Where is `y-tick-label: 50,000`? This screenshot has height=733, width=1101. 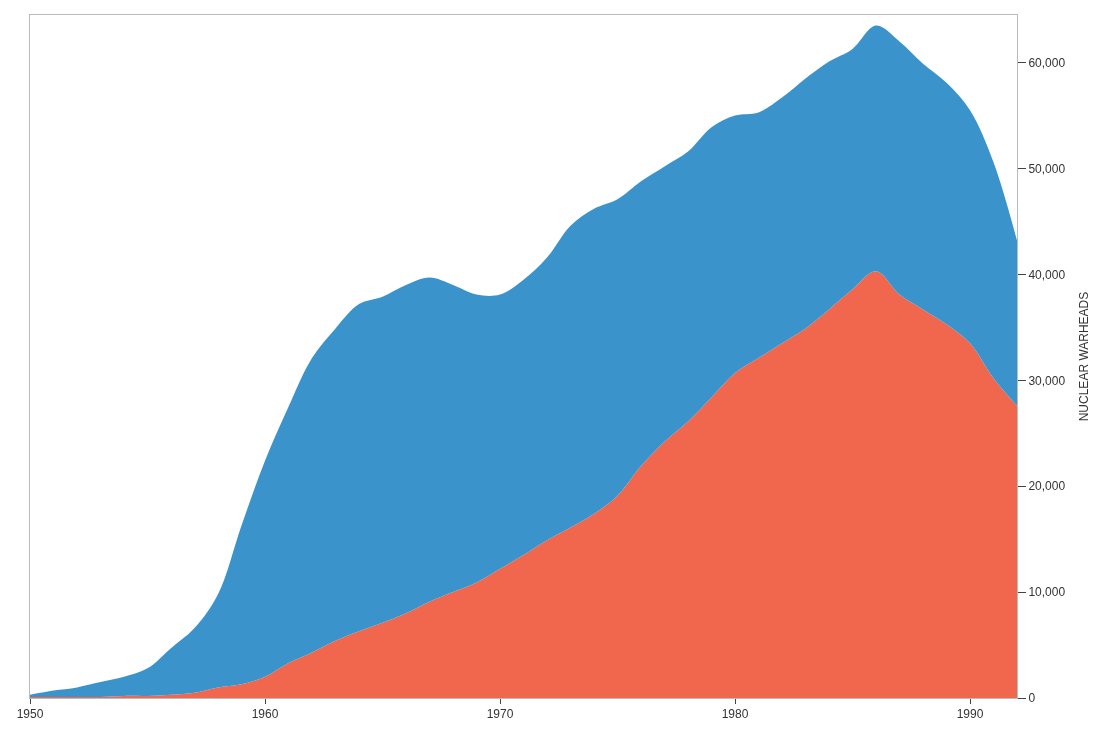
y-tick-label: 50,000 is located at coordinates (1047, 168).